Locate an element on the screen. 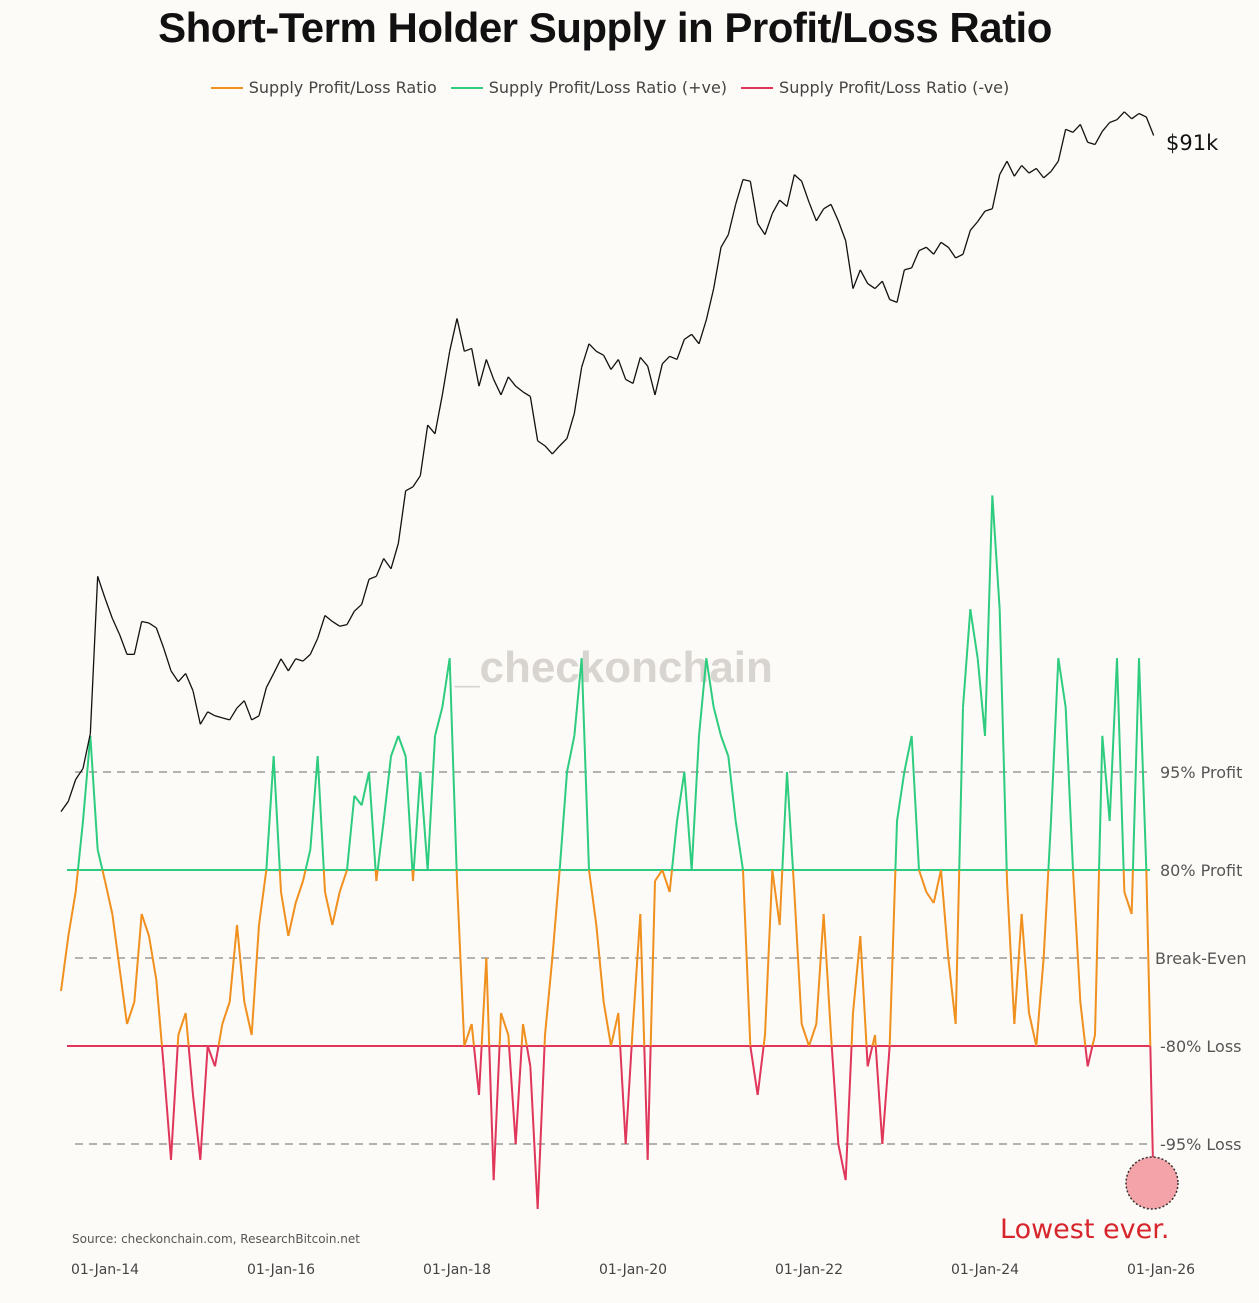  level-label: -80% Loss is located at coordinates (1201, 1046).